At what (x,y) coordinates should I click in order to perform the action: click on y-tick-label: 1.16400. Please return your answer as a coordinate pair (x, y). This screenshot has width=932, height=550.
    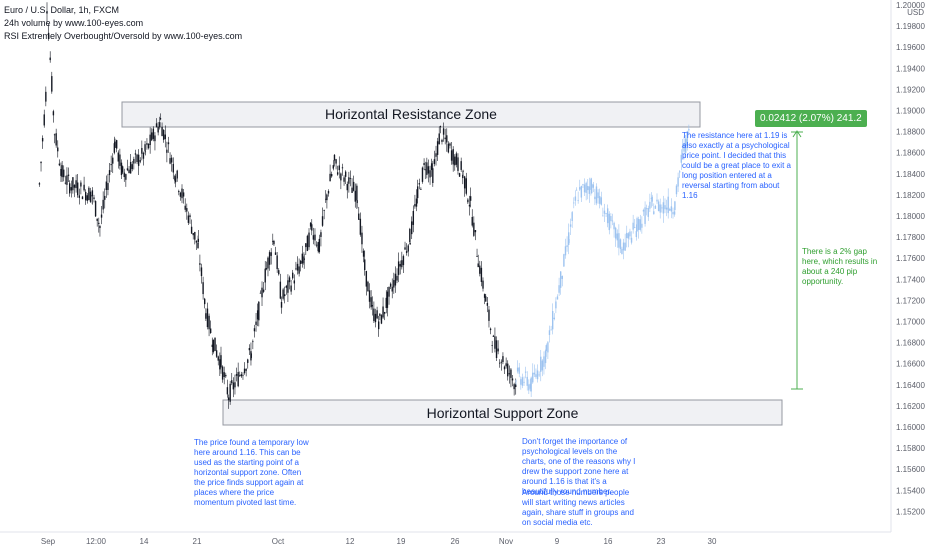
    Looking at the image, I should click on (910, 385).